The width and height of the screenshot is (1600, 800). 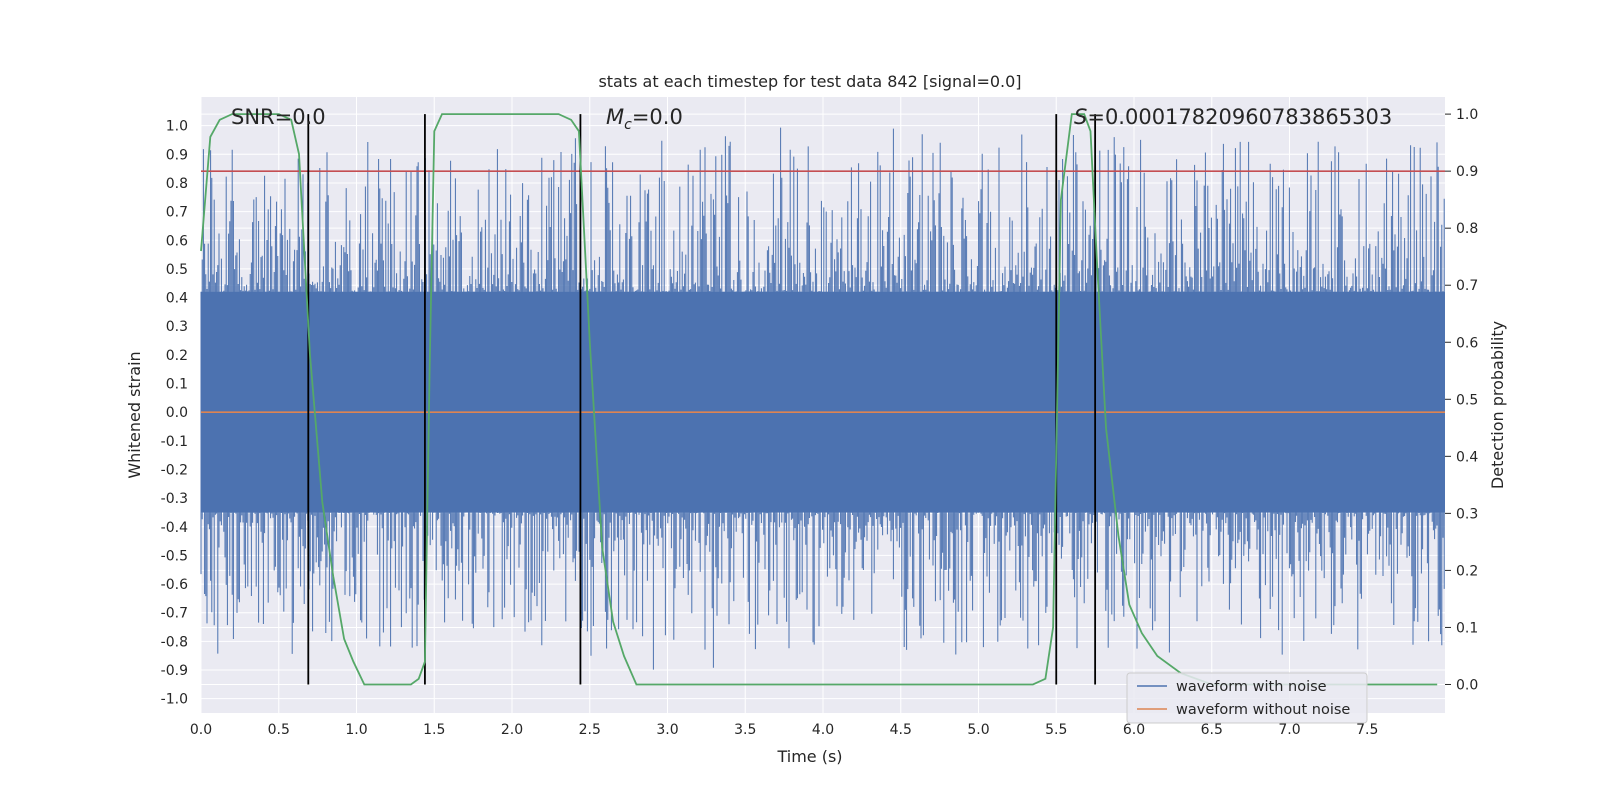 I want to click on x-tick-label: 0.5, so click(x=279, y=730).